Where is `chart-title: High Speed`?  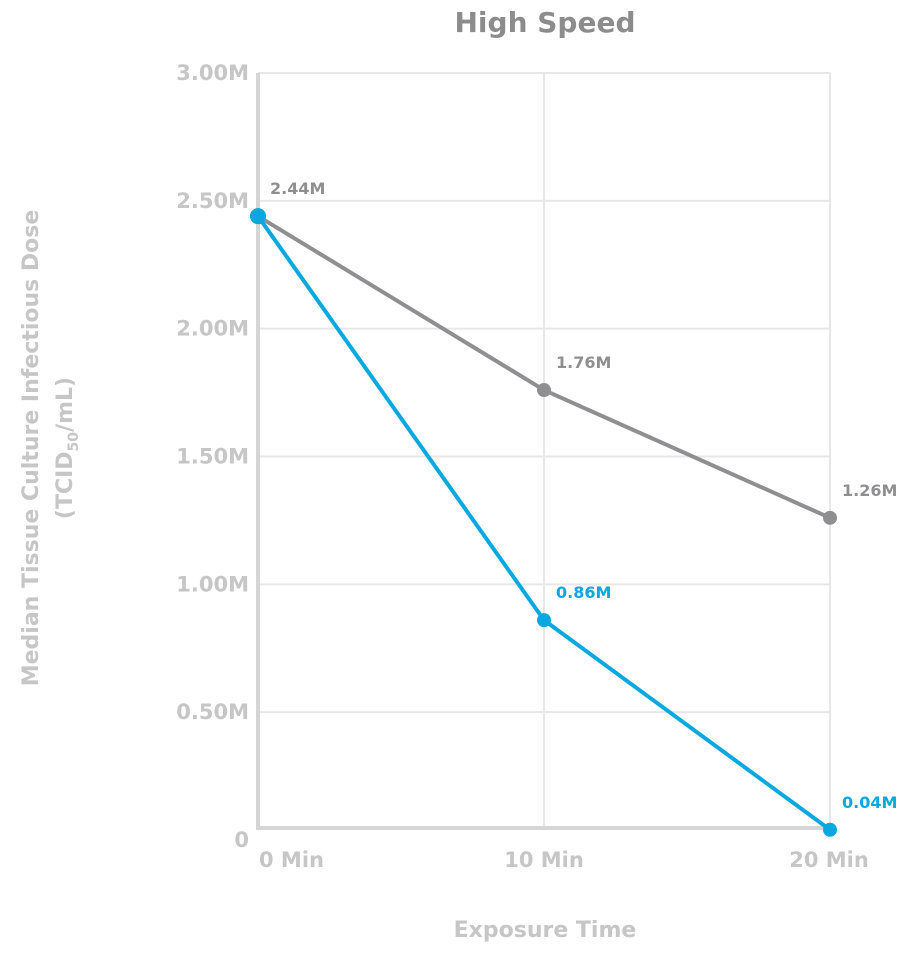 chart-title: High Speed is located at coordinates (545, 22).